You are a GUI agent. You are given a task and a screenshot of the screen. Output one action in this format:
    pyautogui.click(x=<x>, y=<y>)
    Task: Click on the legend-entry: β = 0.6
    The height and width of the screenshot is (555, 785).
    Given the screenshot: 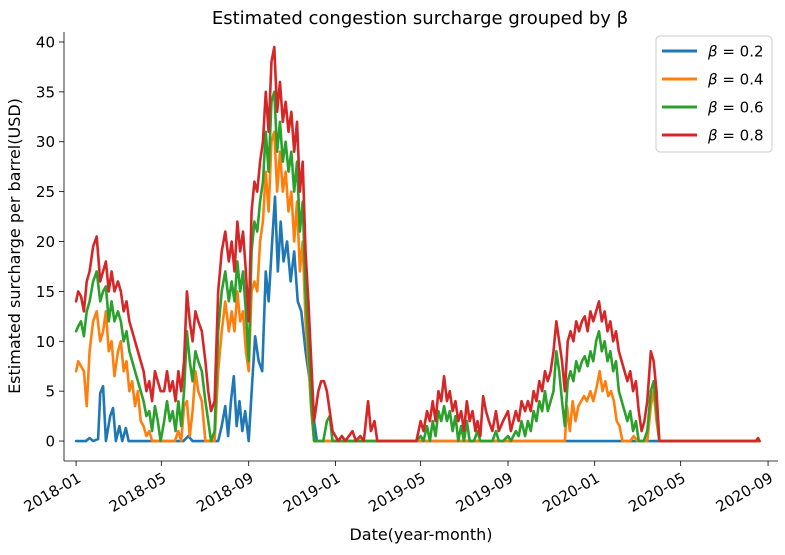 What is the action you would take?
    pyautogui.click(x=735, y=108)
    